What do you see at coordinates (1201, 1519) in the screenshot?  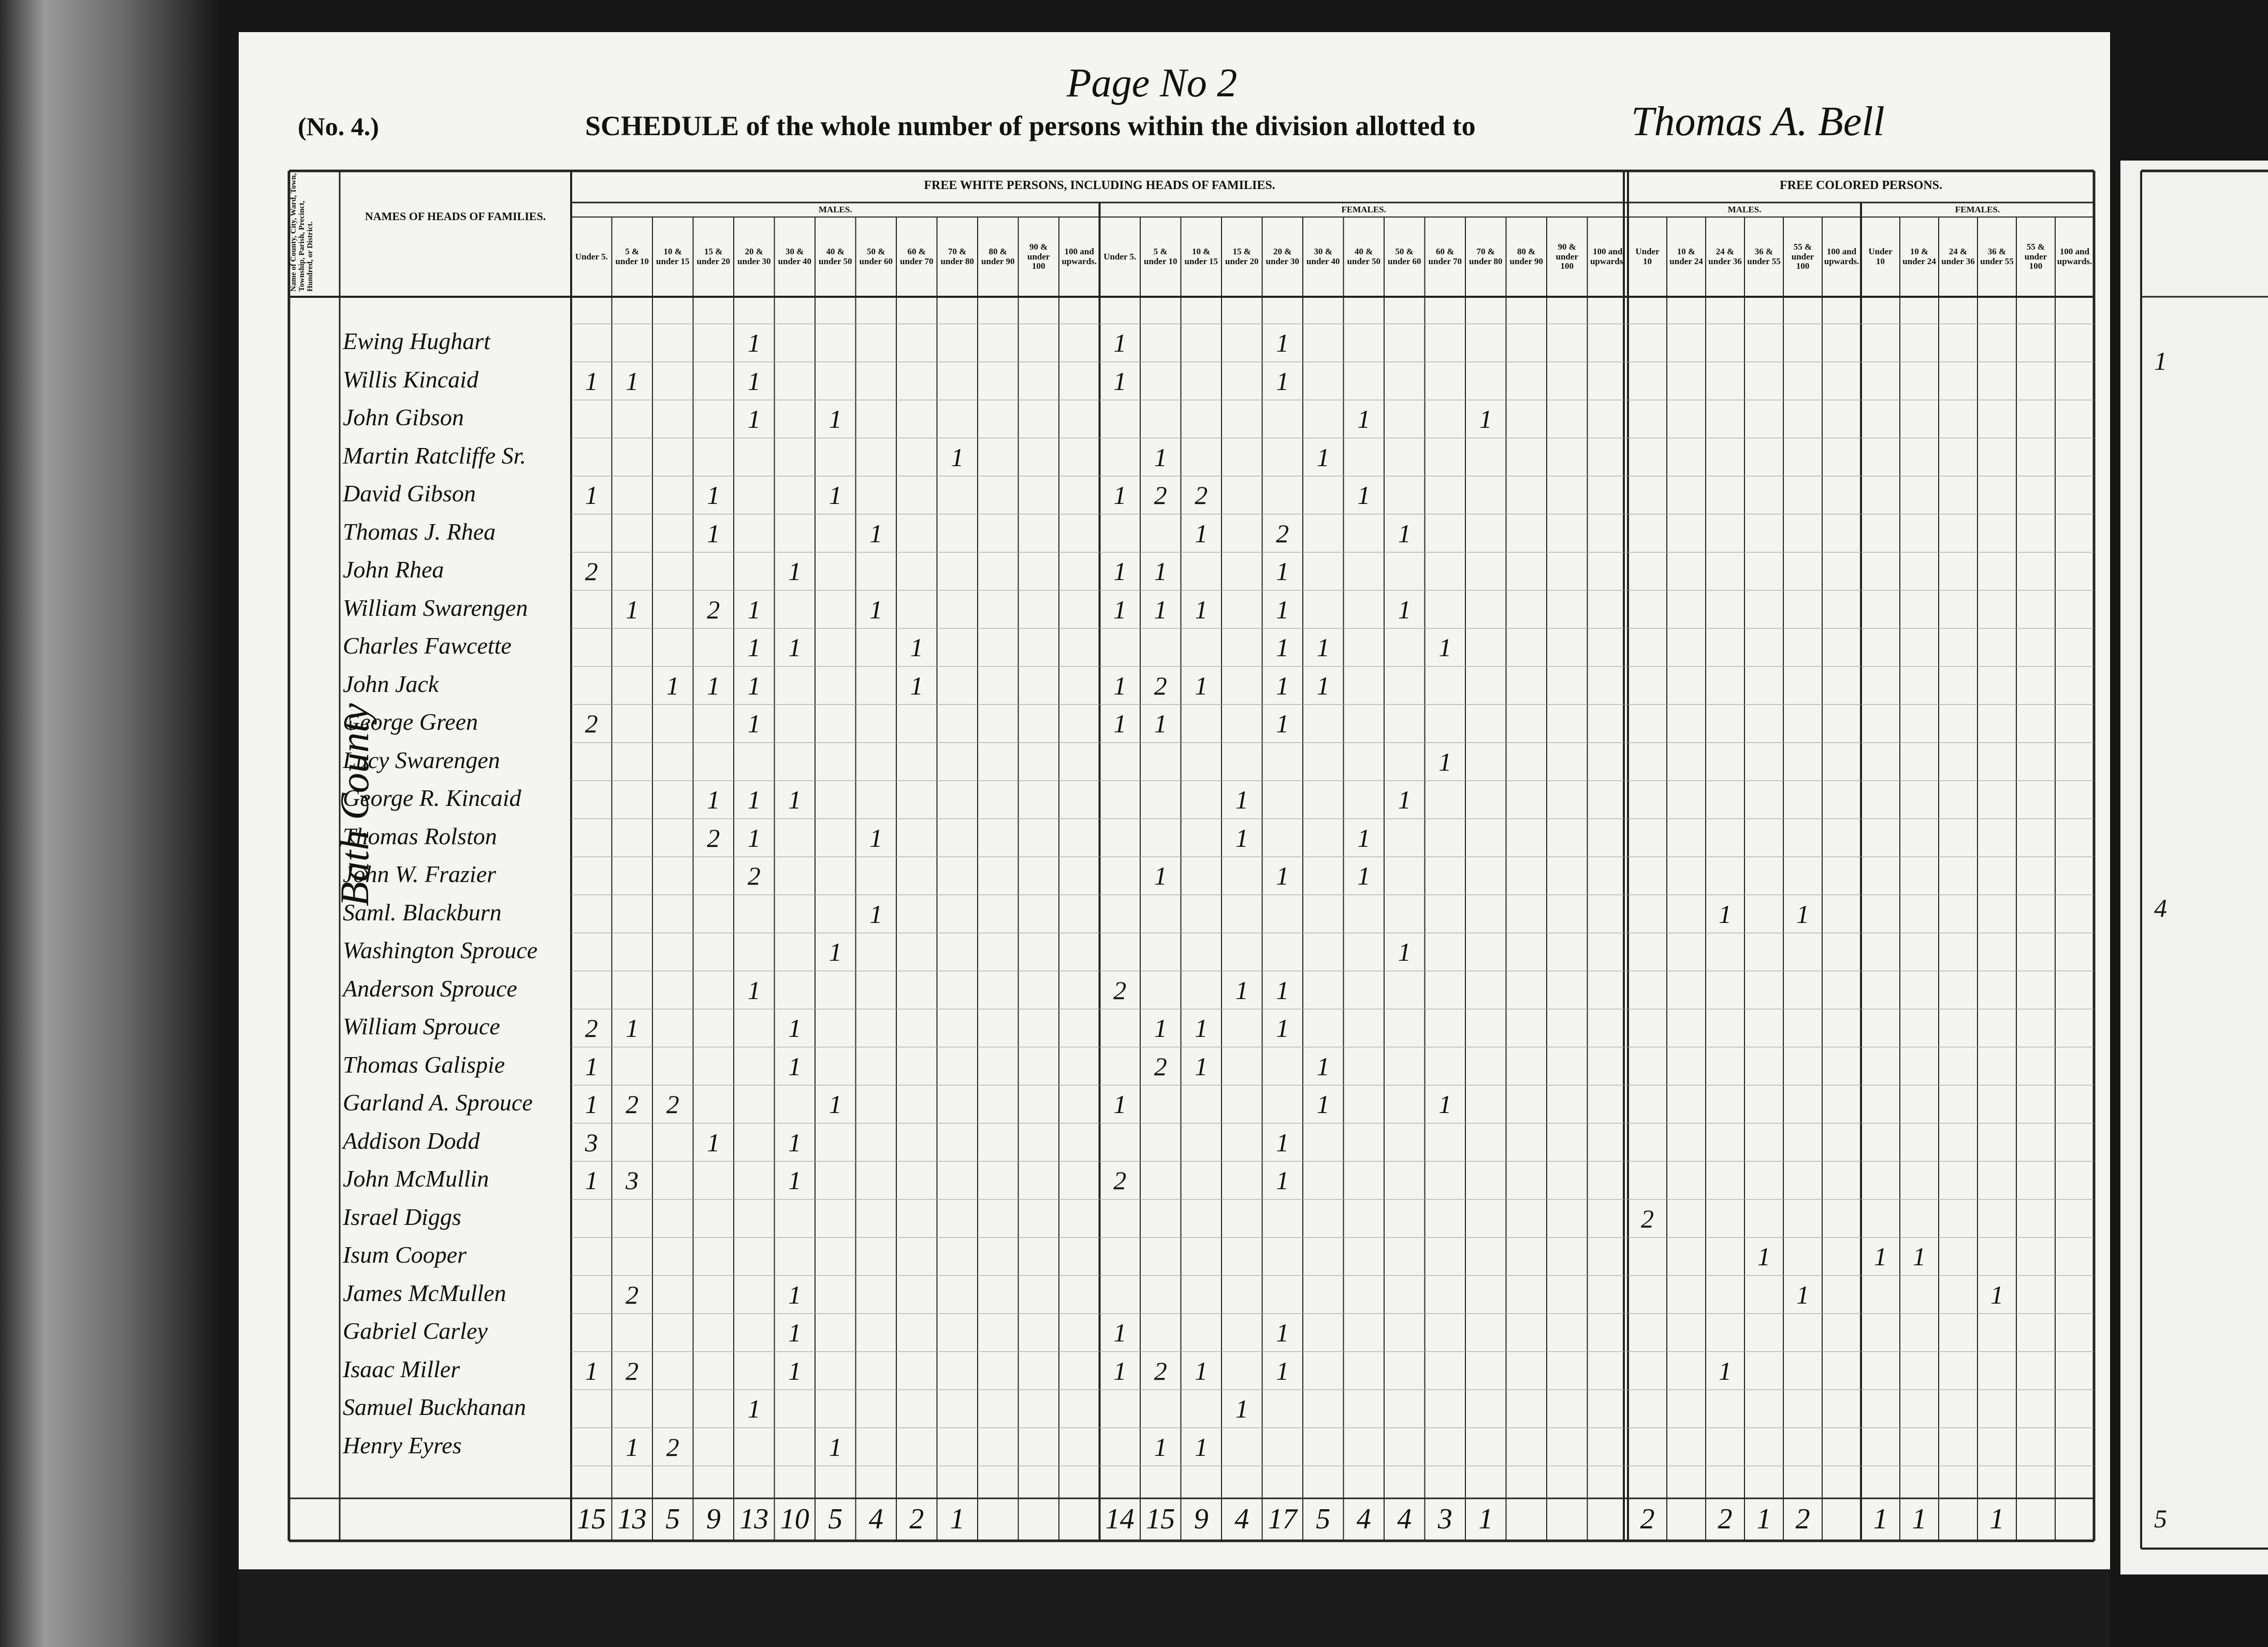 I see `total-cell: 9` at bounding box center [1201, 1519].